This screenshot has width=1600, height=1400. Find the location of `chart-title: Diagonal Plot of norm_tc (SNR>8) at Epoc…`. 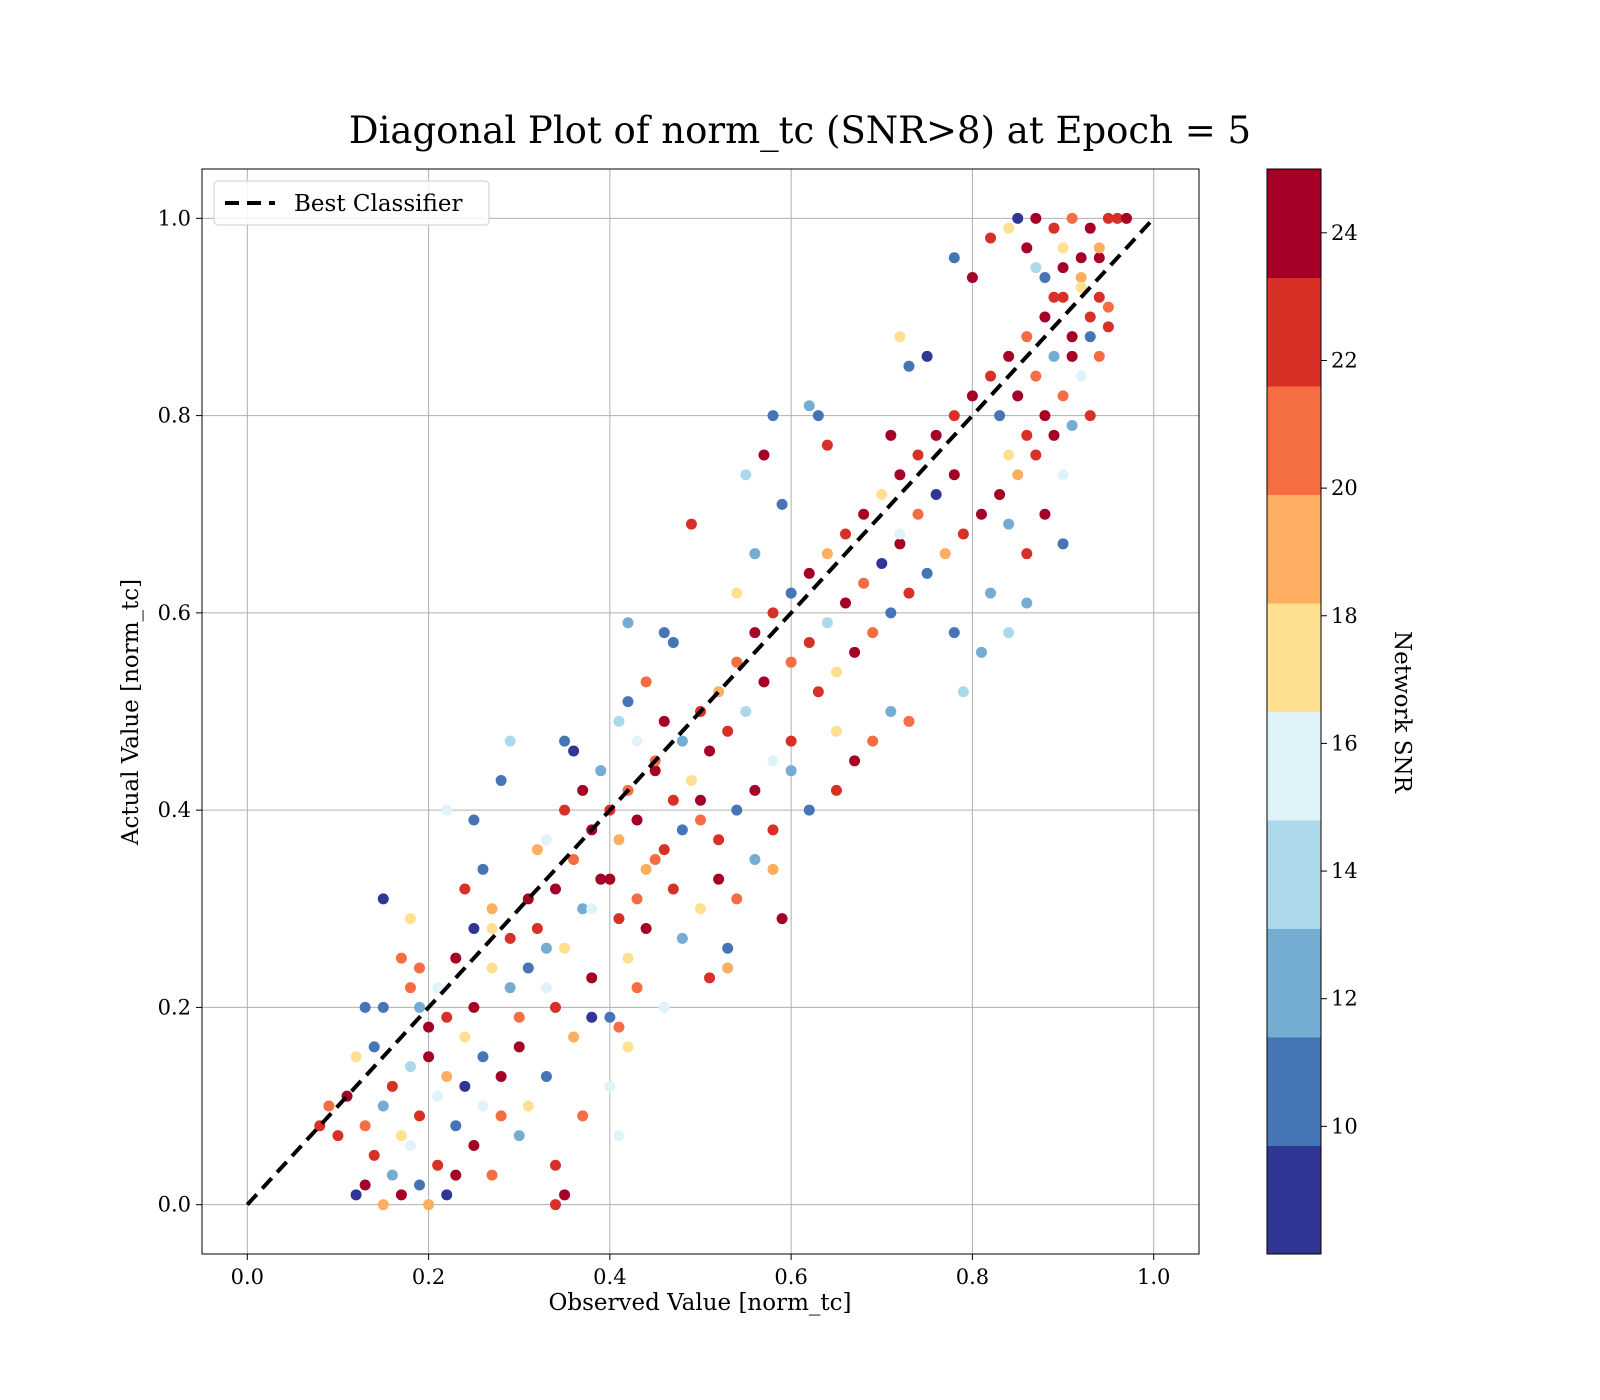

chart-title: Diagonal Plot of norm_tc (SNR>8) at Epoc… is located at coordinates (800, 131).